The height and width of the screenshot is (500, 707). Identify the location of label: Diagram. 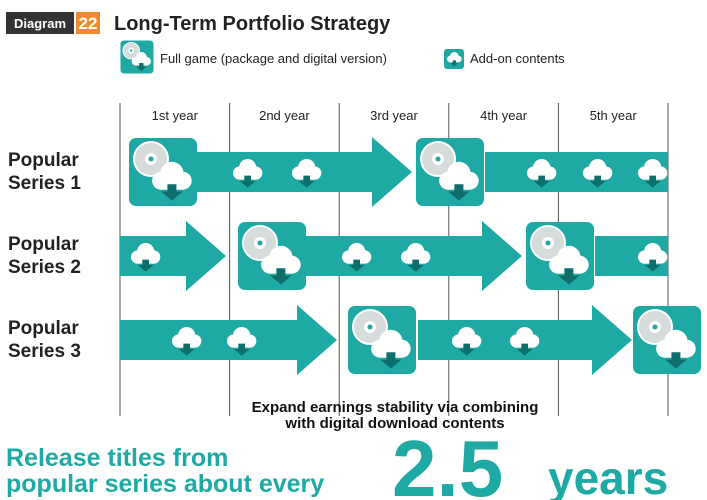
(40, 23).